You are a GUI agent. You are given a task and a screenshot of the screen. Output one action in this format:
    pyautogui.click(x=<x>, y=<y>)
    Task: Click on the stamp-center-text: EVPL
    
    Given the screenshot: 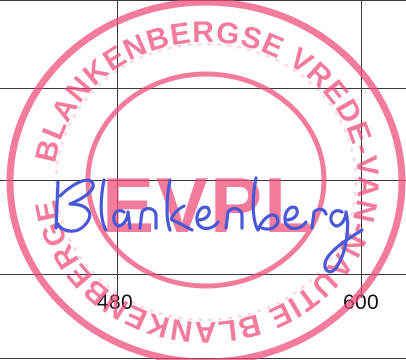 What is the action you would take?
    pyautogui.click(x=208, y=205)
    